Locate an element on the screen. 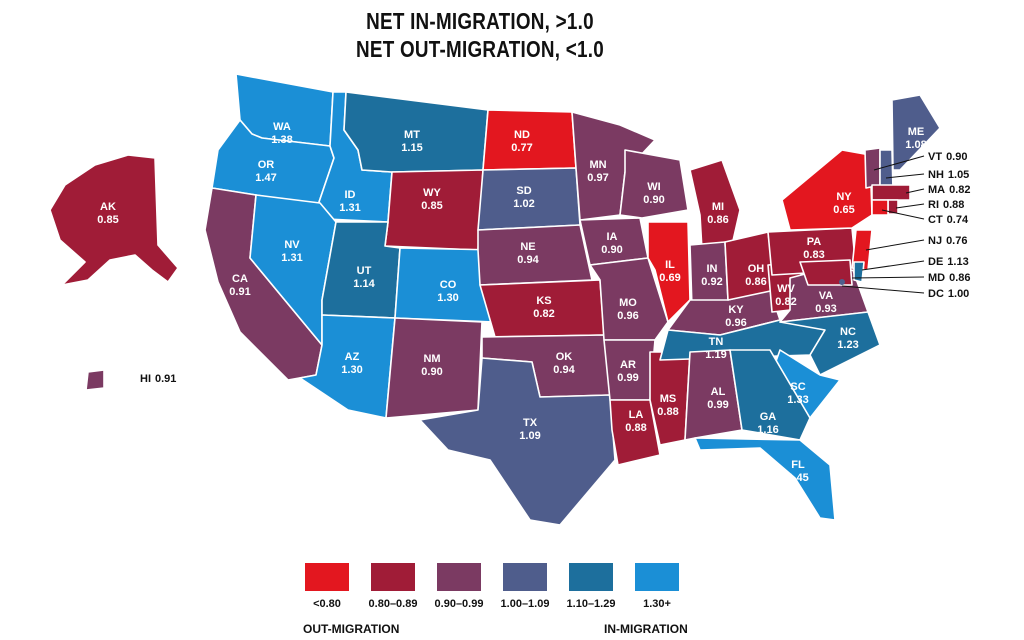  callout-label-de: DE 1.13 is located at coordinates (948, 262).